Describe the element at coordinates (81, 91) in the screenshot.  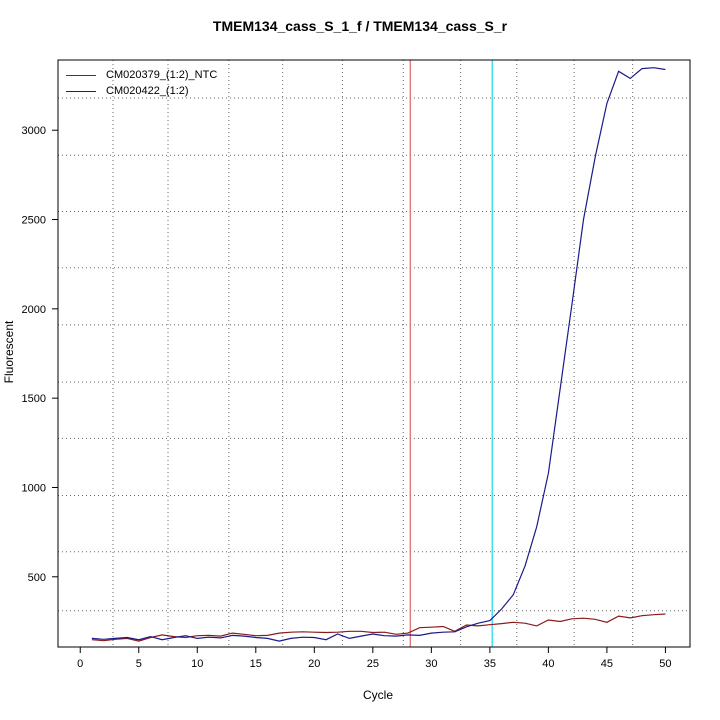
I see `legend-swatch-sample` at that location.